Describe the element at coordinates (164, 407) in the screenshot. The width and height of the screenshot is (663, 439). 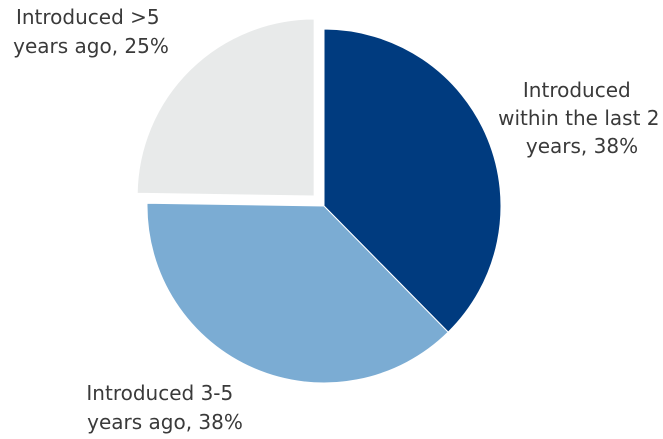
I see `slice-label-3-5-years: Introduced 3-5 years ago, 38%` at that location.